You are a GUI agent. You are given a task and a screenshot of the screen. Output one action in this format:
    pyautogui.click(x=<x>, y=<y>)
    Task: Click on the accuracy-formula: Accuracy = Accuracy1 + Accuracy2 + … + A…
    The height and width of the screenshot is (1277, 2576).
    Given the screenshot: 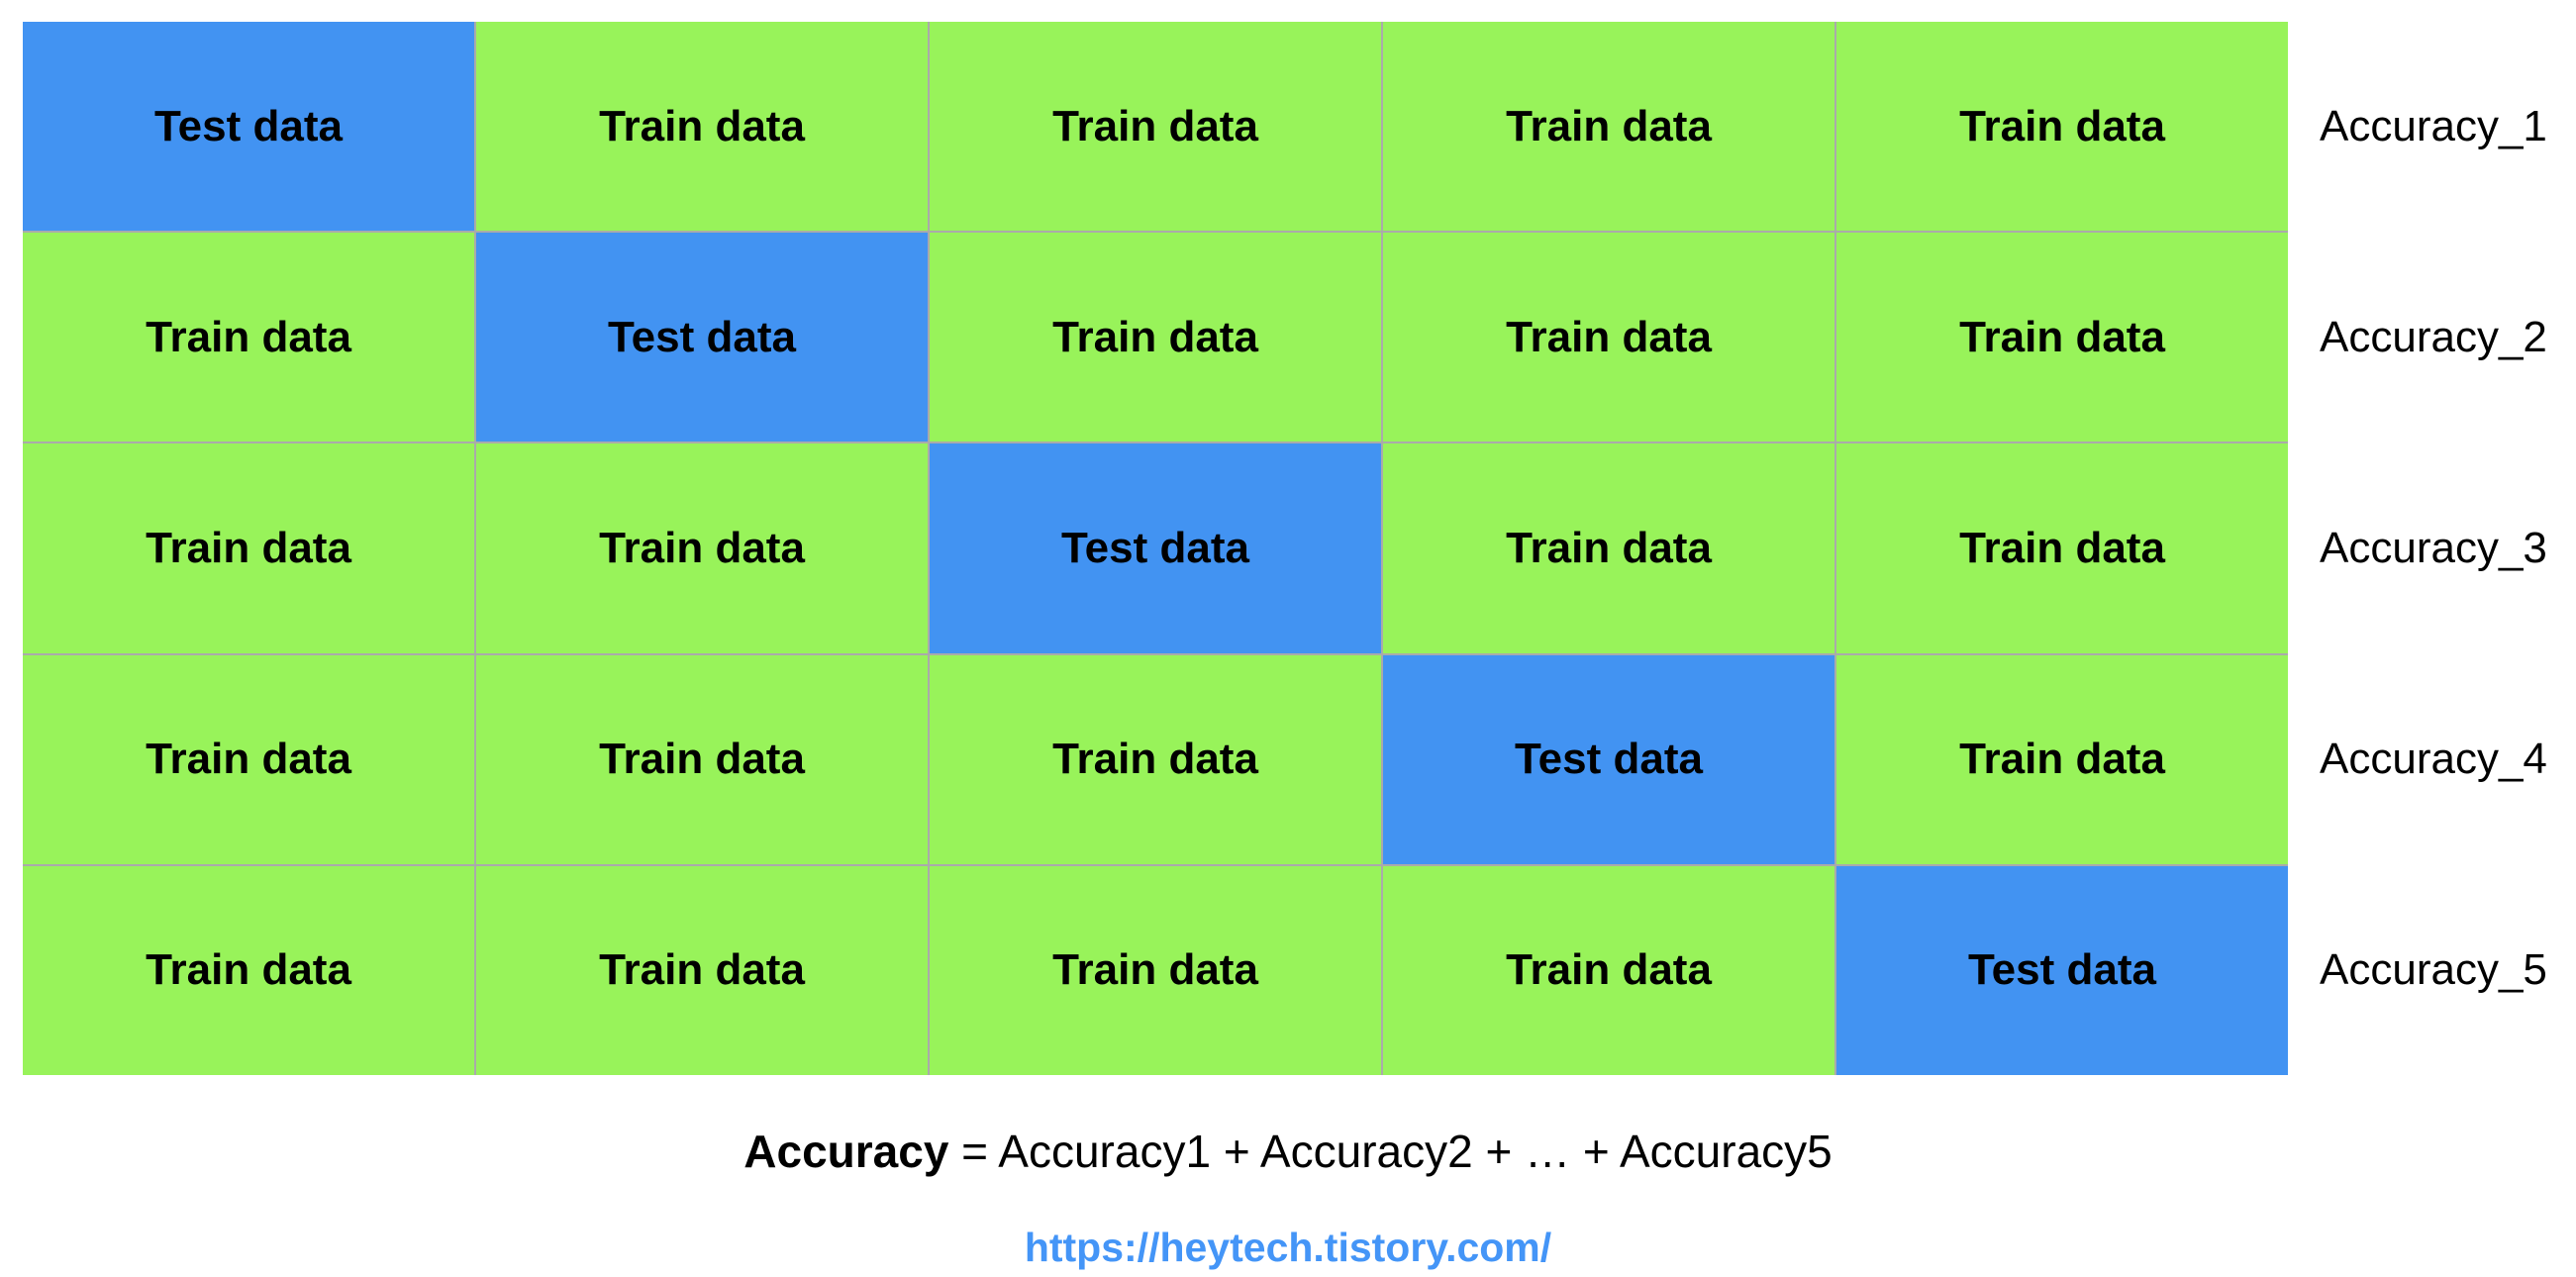 What is the action you would take?
    pyautogui.click(x=1288, y=1152)
    